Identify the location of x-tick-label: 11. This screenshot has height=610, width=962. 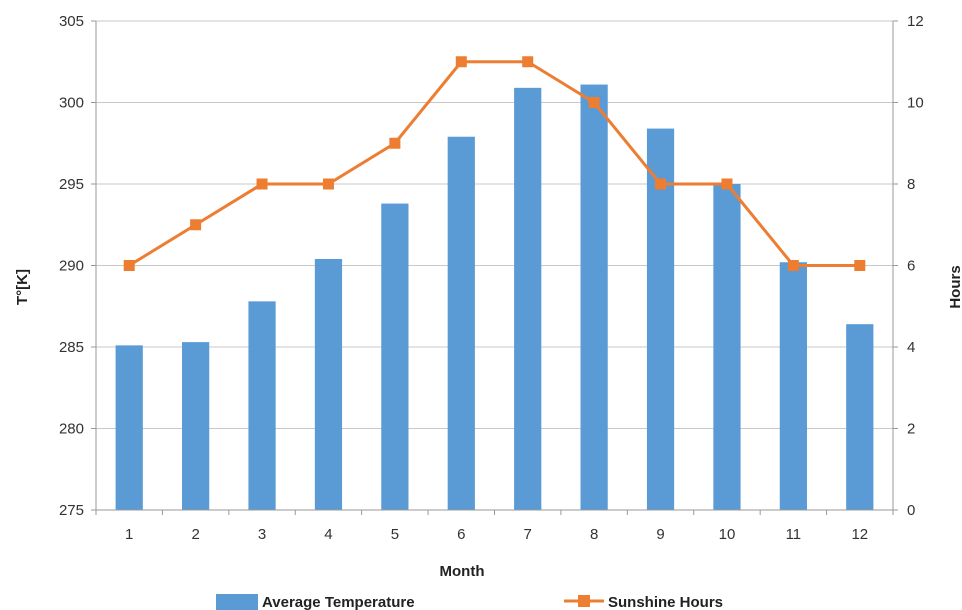
(794, 534).